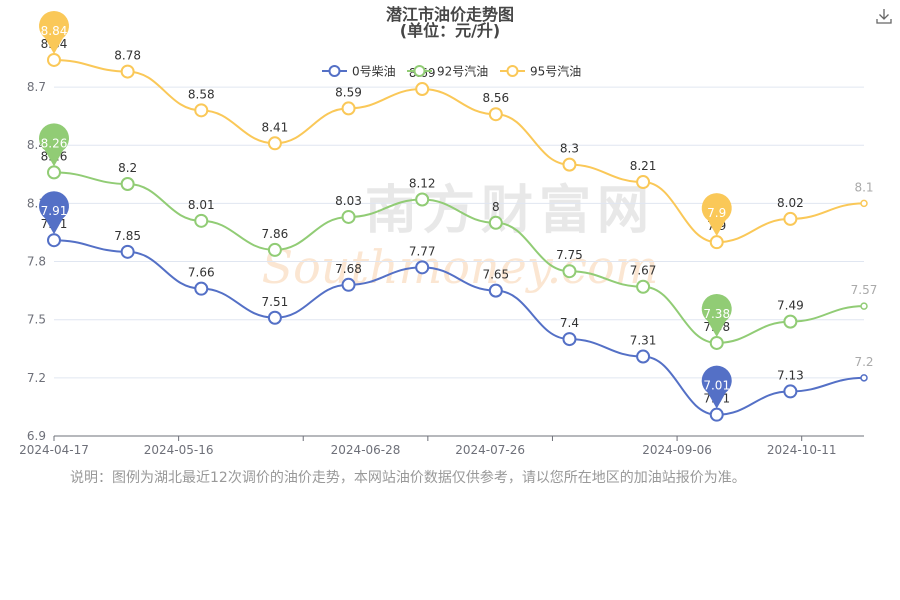 The width and height of the screenshot is (900, 600). What do you see at coordinates (366, 450) in the screenshot?
I see `x-tick-label: 2024-06-28` at bounding box center [366, 450].